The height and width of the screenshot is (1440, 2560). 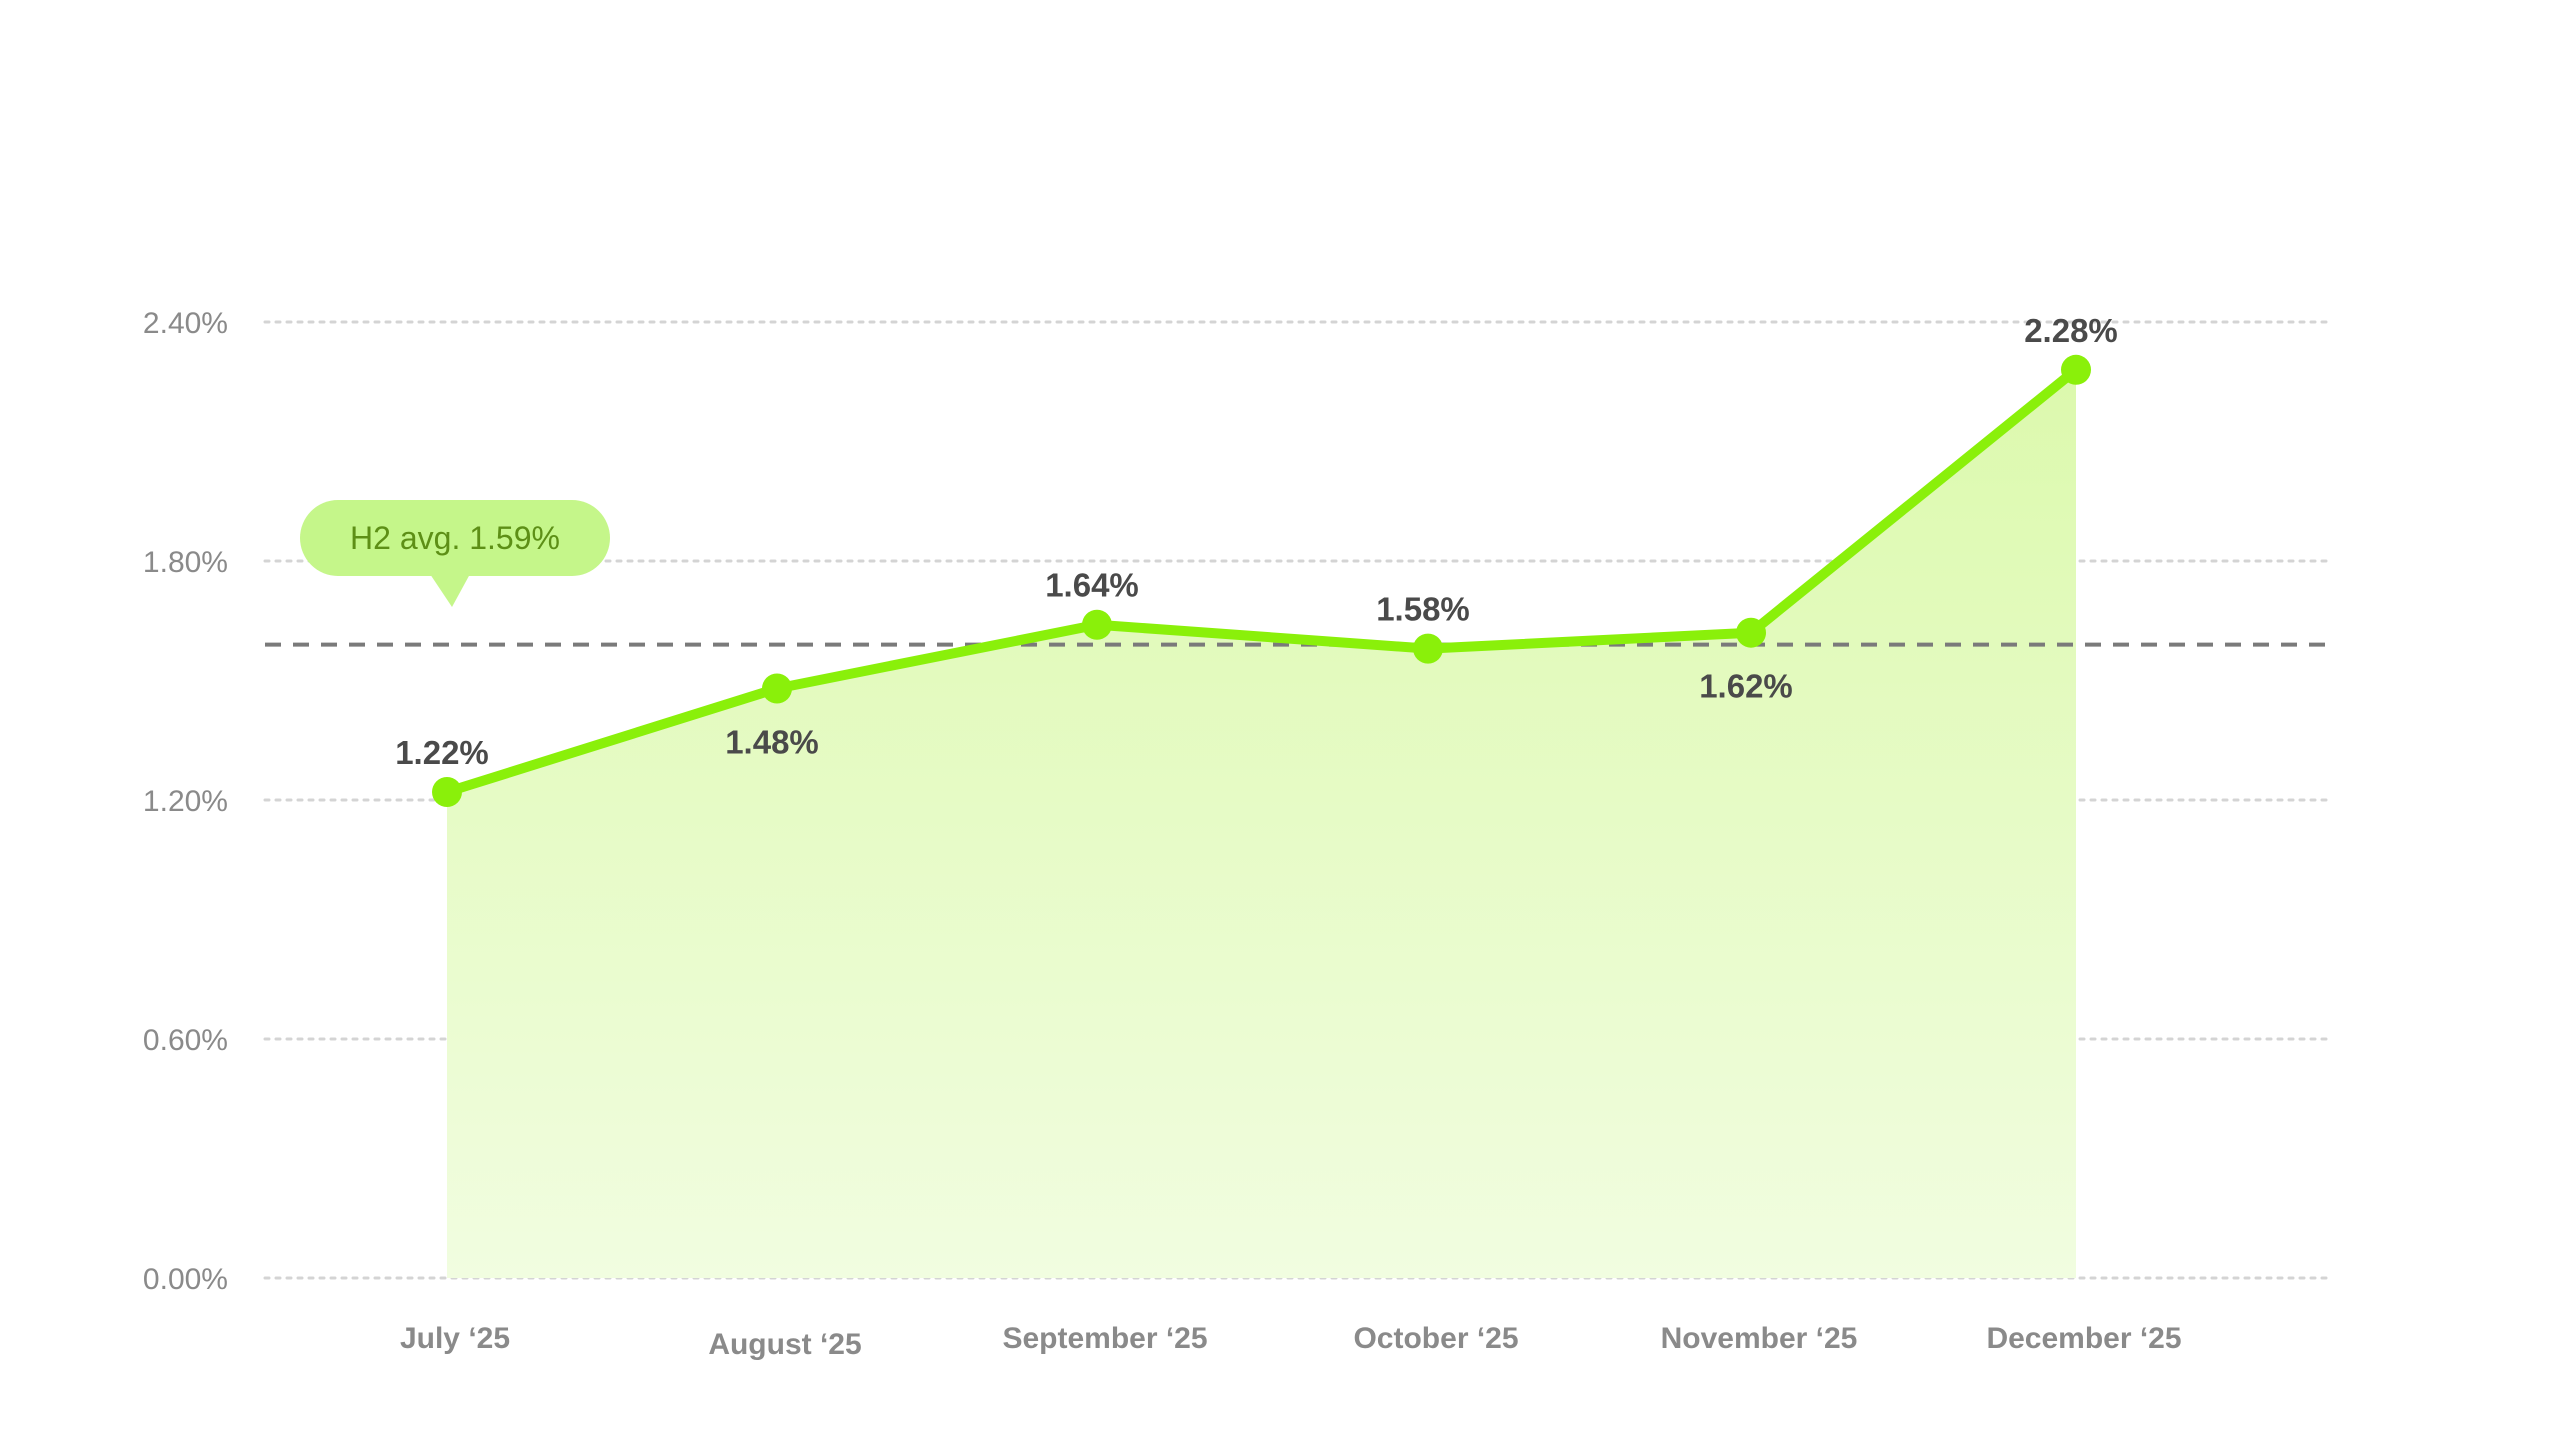 What do you see at coordinates (185, 1279) in the screenshot?
I see `y-tick-label: 0.00%` at bounding box center [185, 1279].